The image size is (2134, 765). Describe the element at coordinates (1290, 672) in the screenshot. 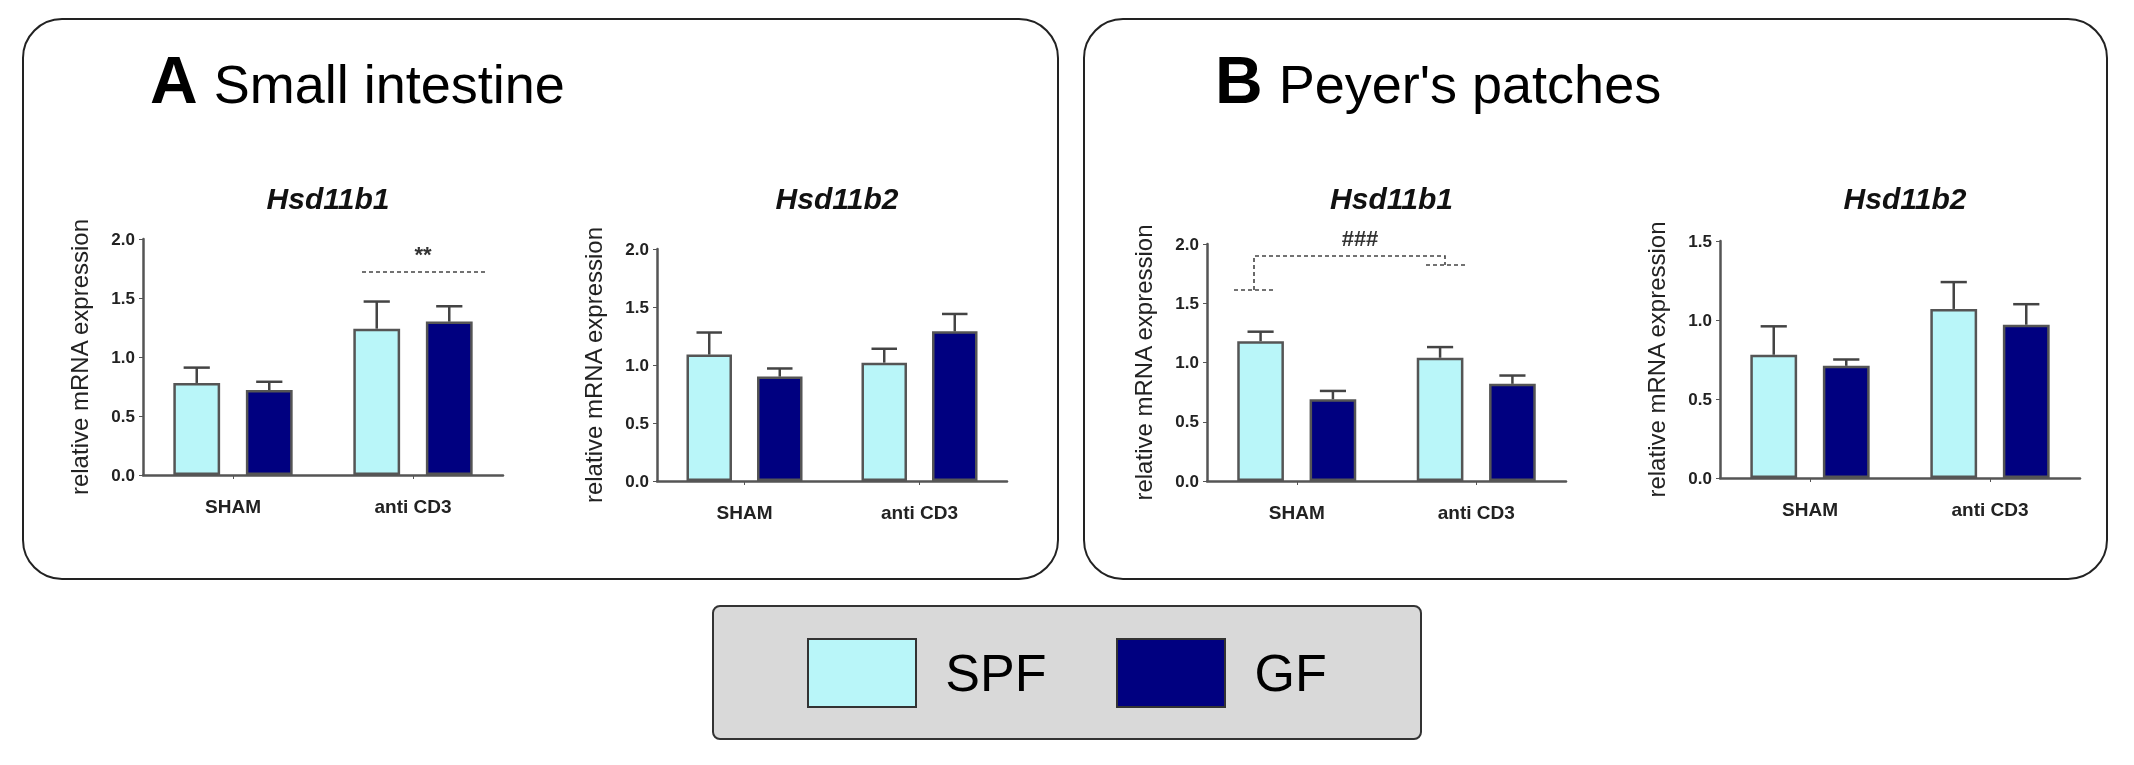

I see `legend-label: GF` at that location.